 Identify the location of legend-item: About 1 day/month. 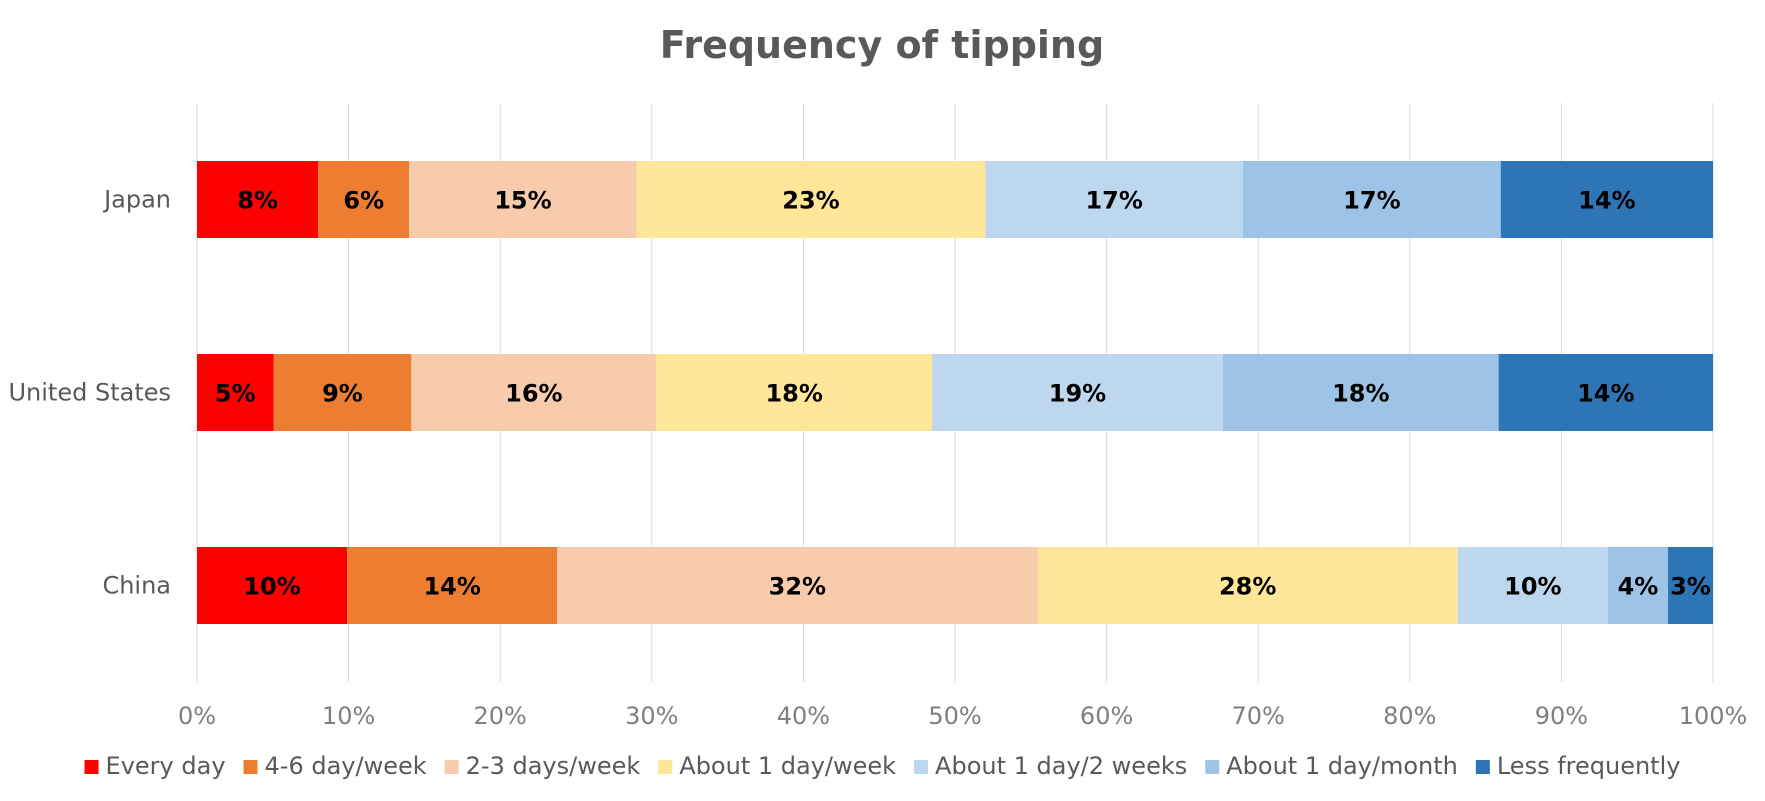
(1331, 766).